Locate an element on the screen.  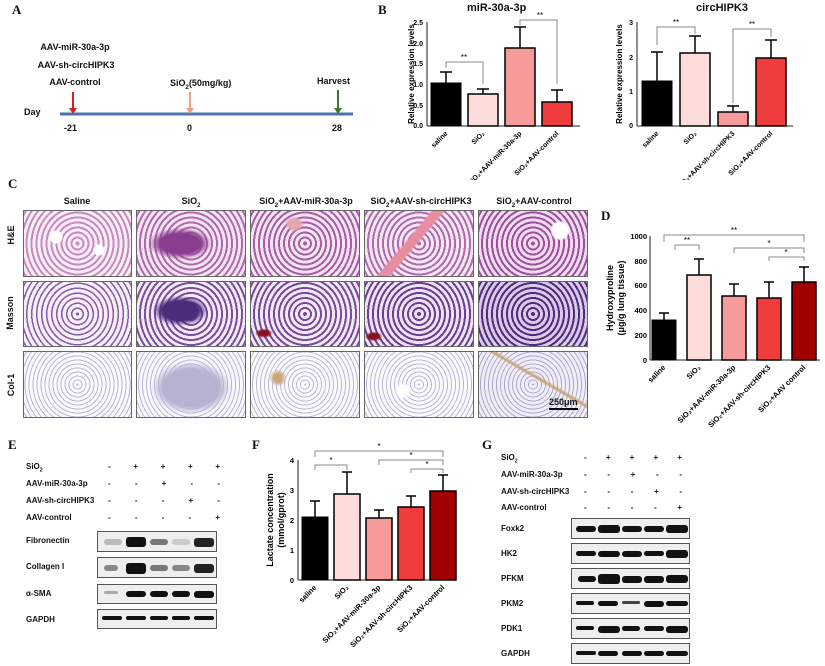
treatment-label: AAV-control is located at coordinates (75, 82).